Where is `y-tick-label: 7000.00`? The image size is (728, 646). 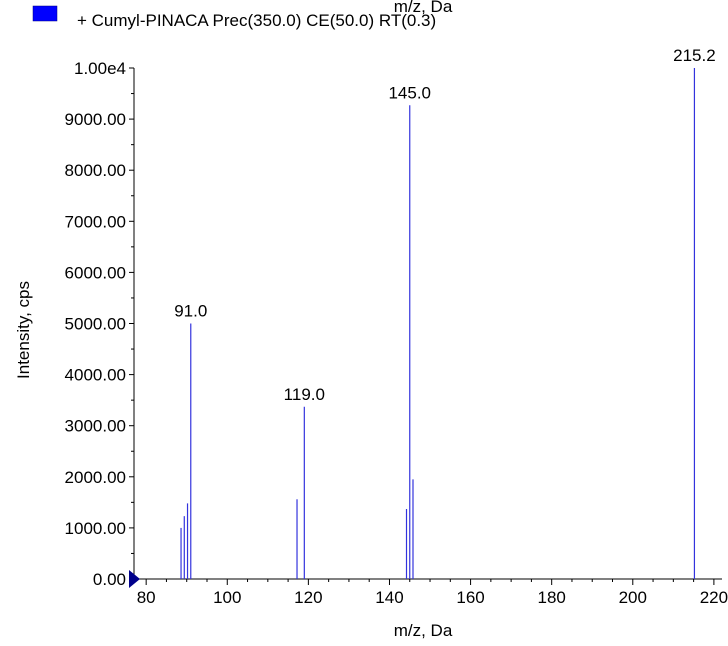
y-tick-label: 7000.00 is located at coordinates (95, 221).